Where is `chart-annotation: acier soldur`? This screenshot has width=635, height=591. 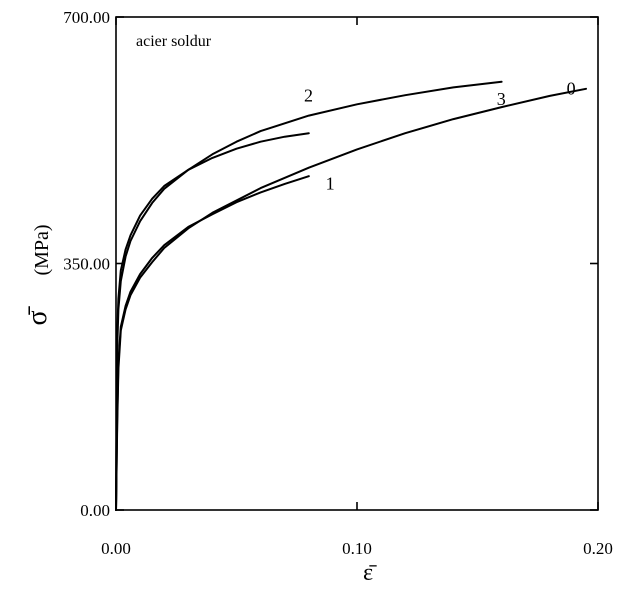
chart-annotation: acier soldur is located at coordinates (174, 41).